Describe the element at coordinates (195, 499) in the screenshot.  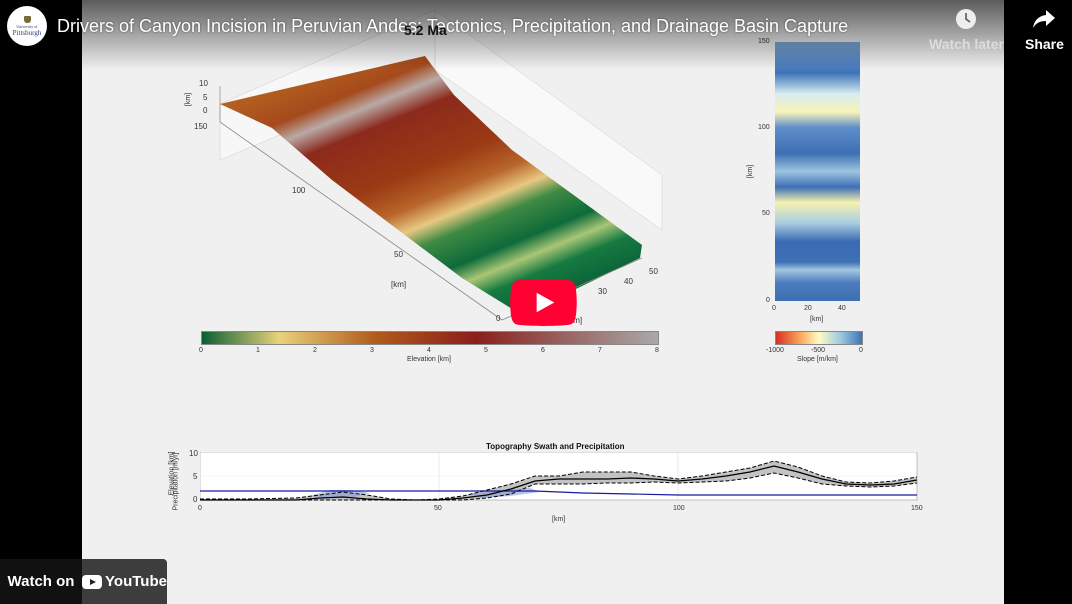
I see `swath-y-tick-0: 0` at that location.